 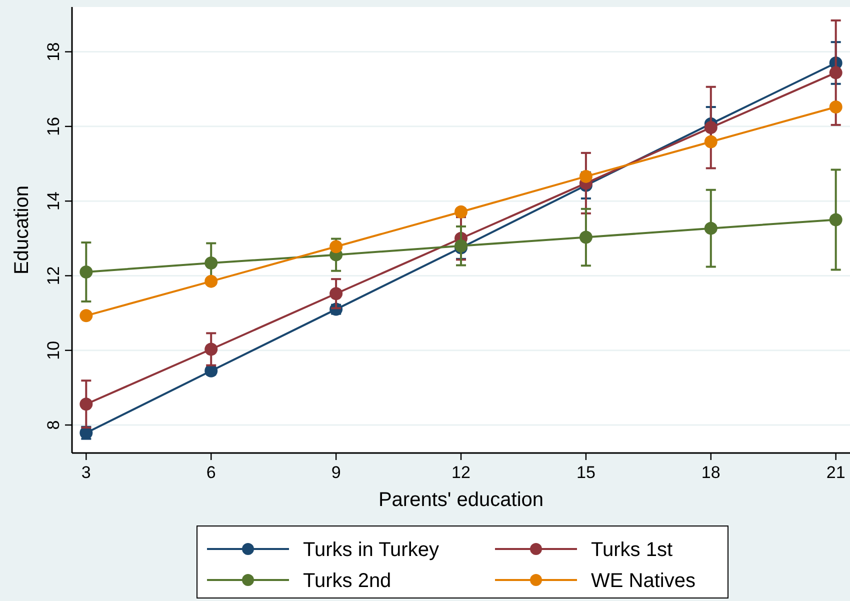 What do you see at coordinates (22, 230) in the screenshot?
I see `y-axis-title: Education` at bounding box center [22, 230].